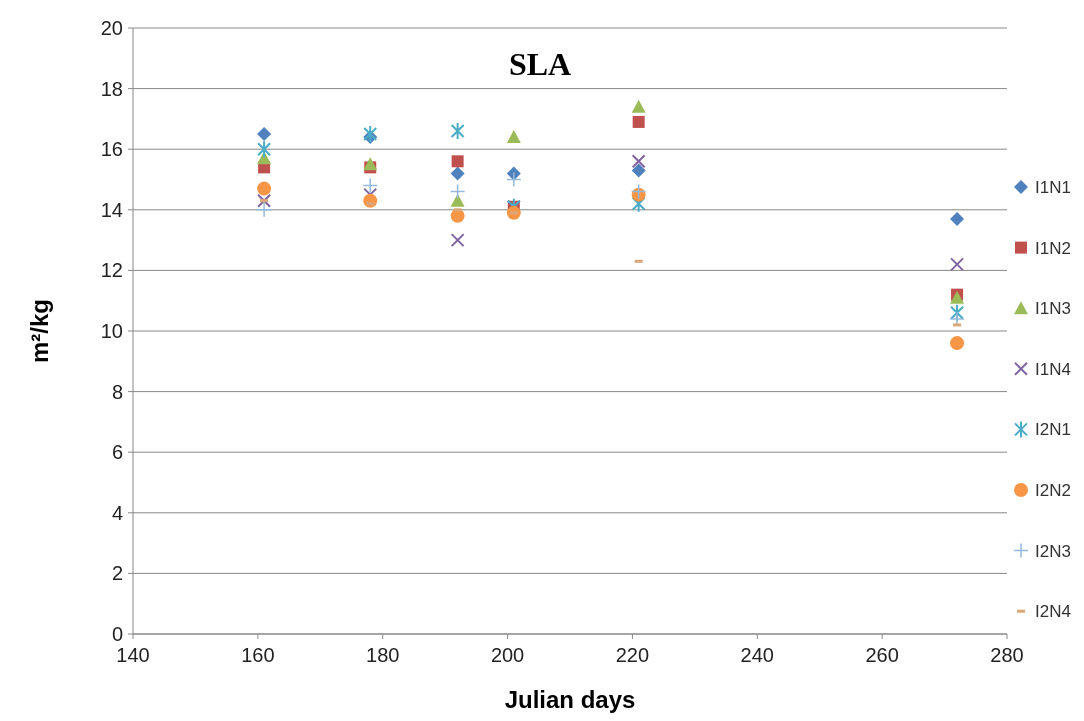 The image size is (1084, 721). What do you see at coordinates (111, 28) in the screenshot?
I see `y-tick-label: 20` at bounding box center [111, 28].